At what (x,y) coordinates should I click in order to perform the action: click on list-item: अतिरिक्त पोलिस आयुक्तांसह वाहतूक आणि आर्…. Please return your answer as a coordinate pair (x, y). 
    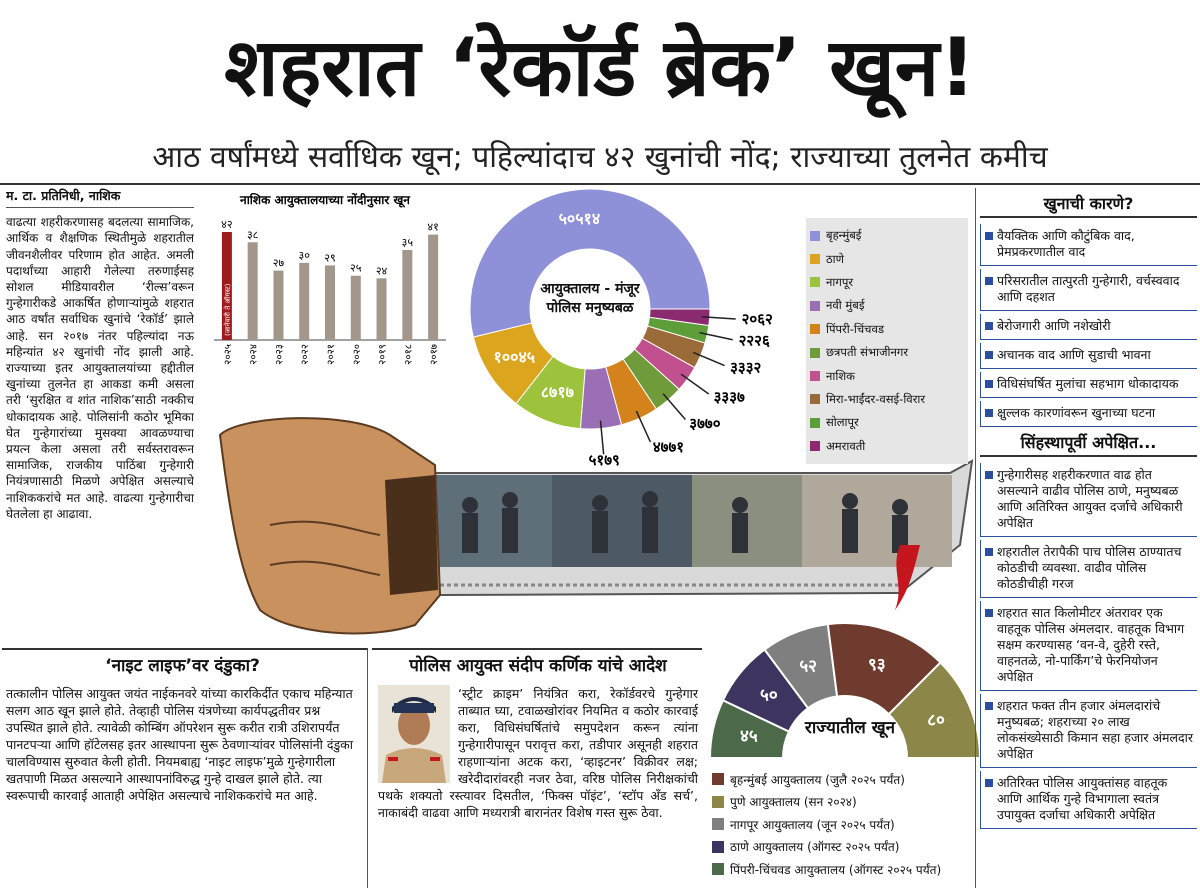
    Looking at the image, I should click on (1088, 800).